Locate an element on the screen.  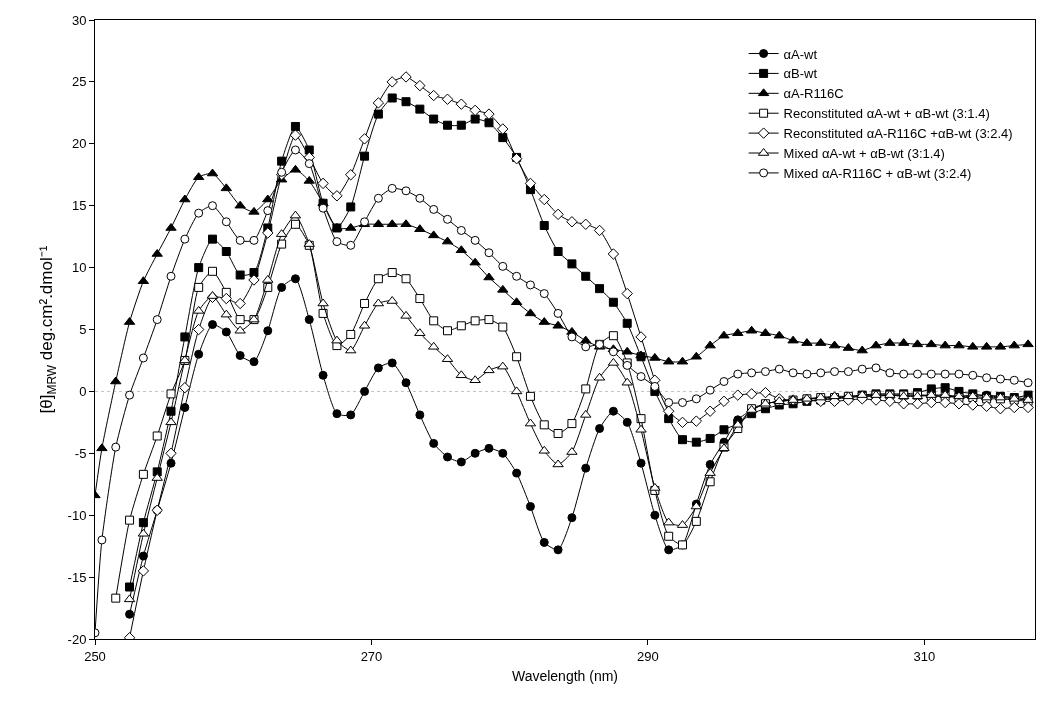
y-tick-label: -15 is located at coordinates (77, 577).